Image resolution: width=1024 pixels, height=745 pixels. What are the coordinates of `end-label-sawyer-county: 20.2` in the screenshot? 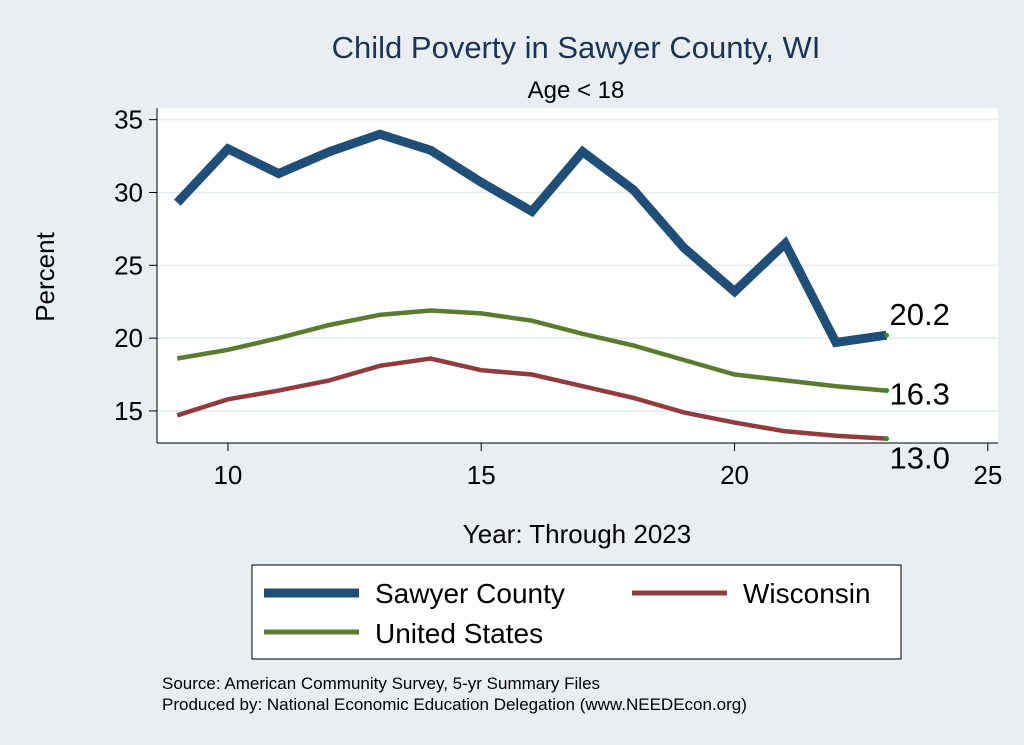 It's located at (920, 314).